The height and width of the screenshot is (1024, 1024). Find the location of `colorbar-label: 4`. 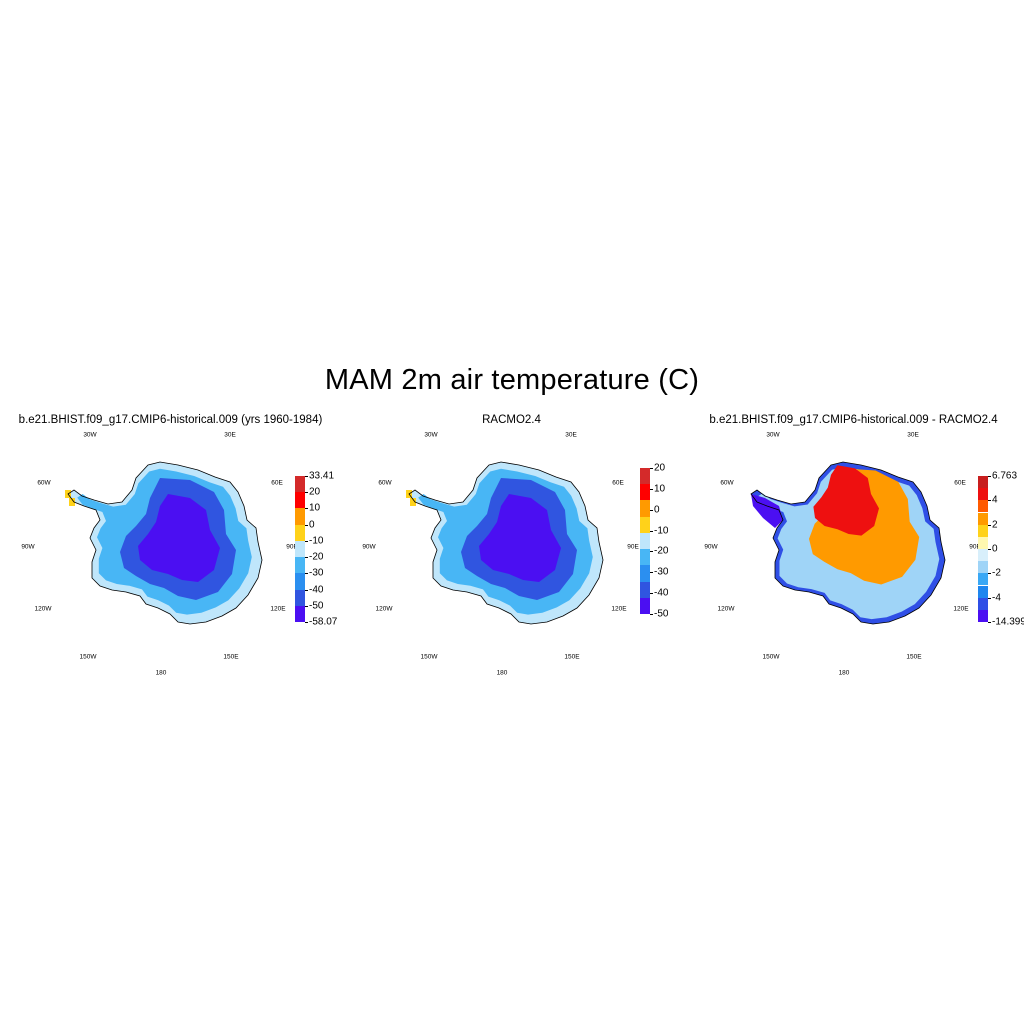

colorbar-label: 4 is located at coordinates (995, 500).